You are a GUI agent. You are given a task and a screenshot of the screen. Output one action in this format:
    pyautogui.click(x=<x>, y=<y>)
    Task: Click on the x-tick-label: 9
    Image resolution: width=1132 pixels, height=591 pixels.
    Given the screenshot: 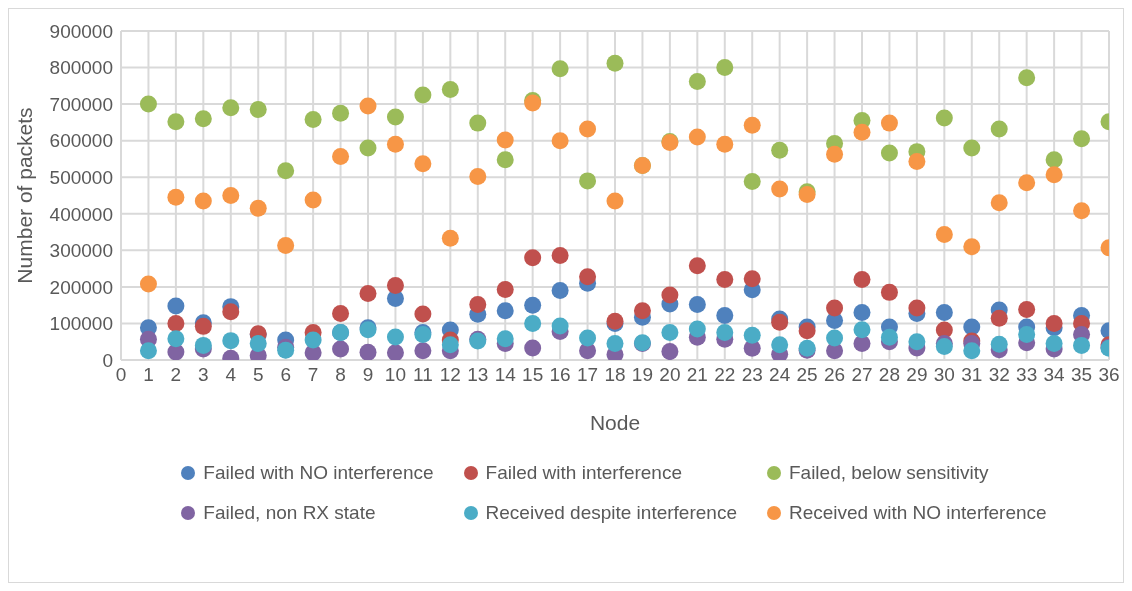 What is the action you would take?
    pyautogui.click(x=368, y=375)
    